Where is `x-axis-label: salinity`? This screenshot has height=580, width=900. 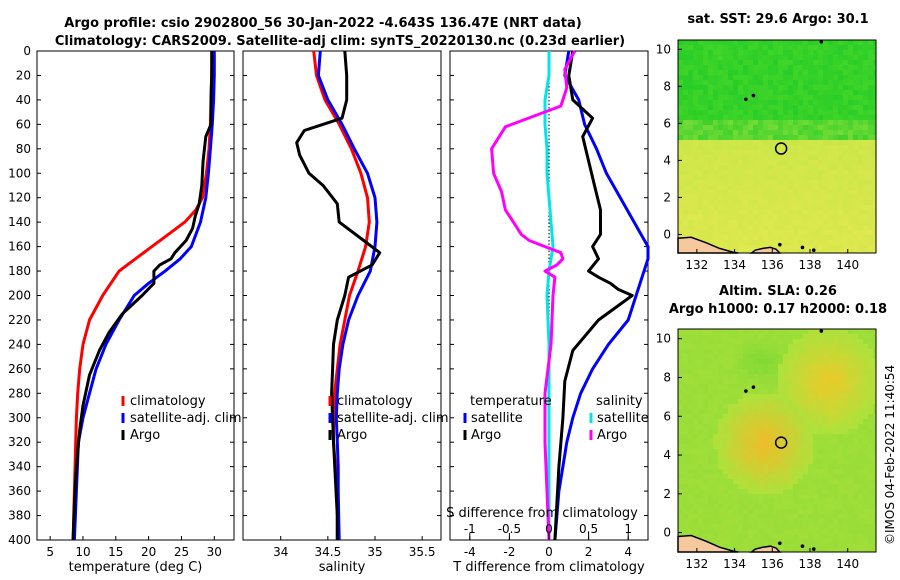
x-axis-label: salinity is located at coordinates (342, 567).